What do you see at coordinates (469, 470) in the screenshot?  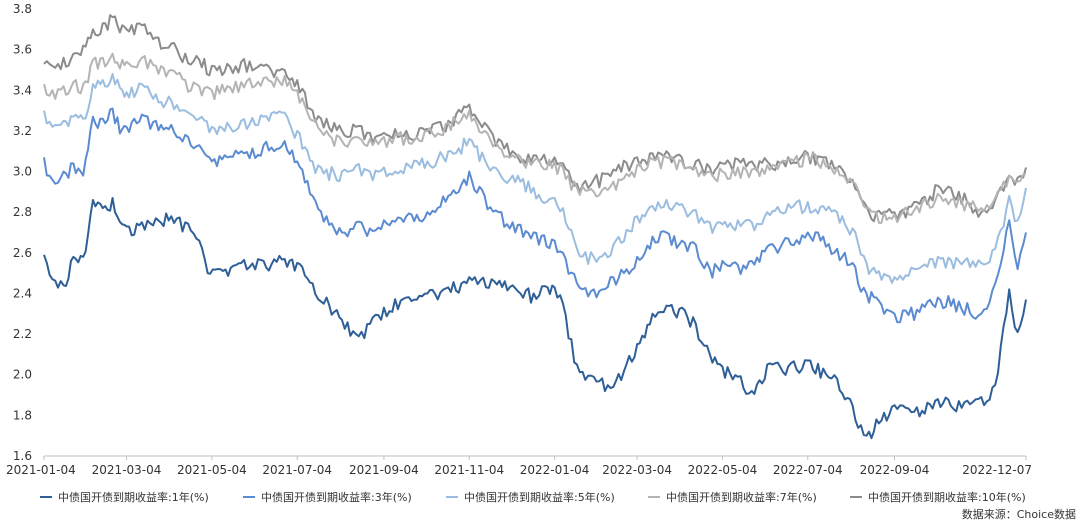 I see `x-tick-label: 2021-11-04` at bounding box center [469, 470].